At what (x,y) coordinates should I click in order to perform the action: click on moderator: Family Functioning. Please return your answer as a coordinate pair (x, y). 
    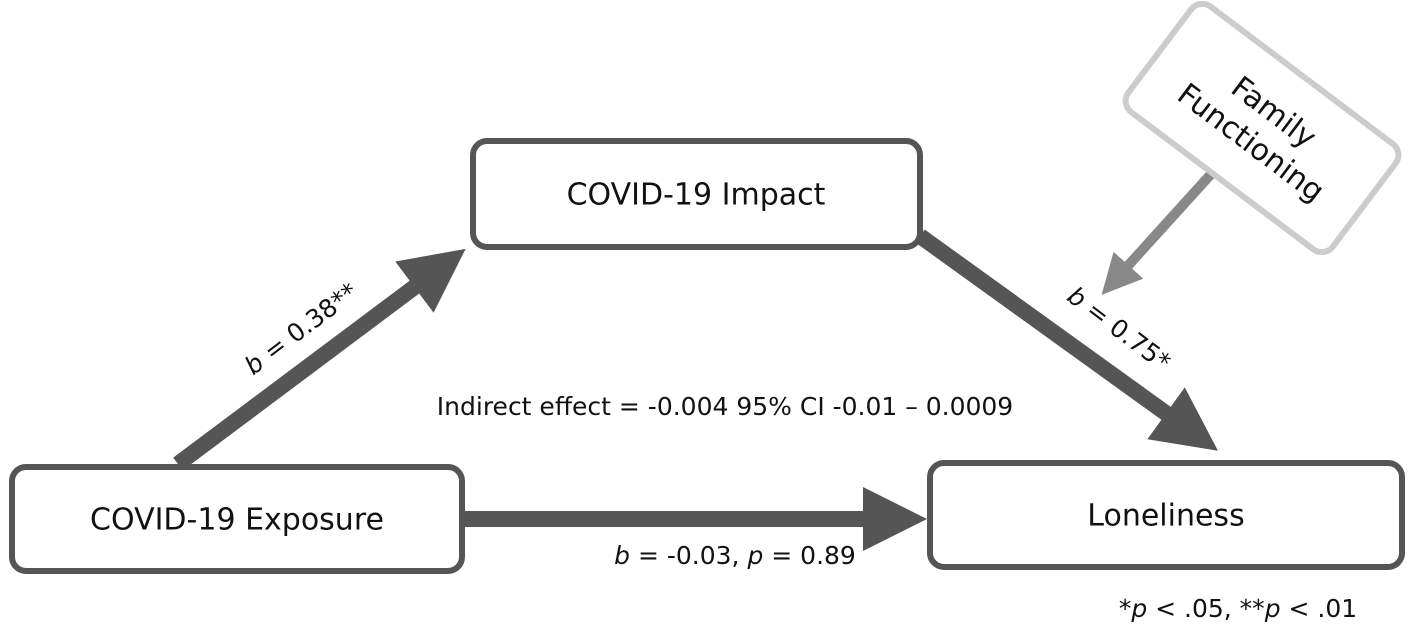
    Looking at the image, I should click on (1262, 128).